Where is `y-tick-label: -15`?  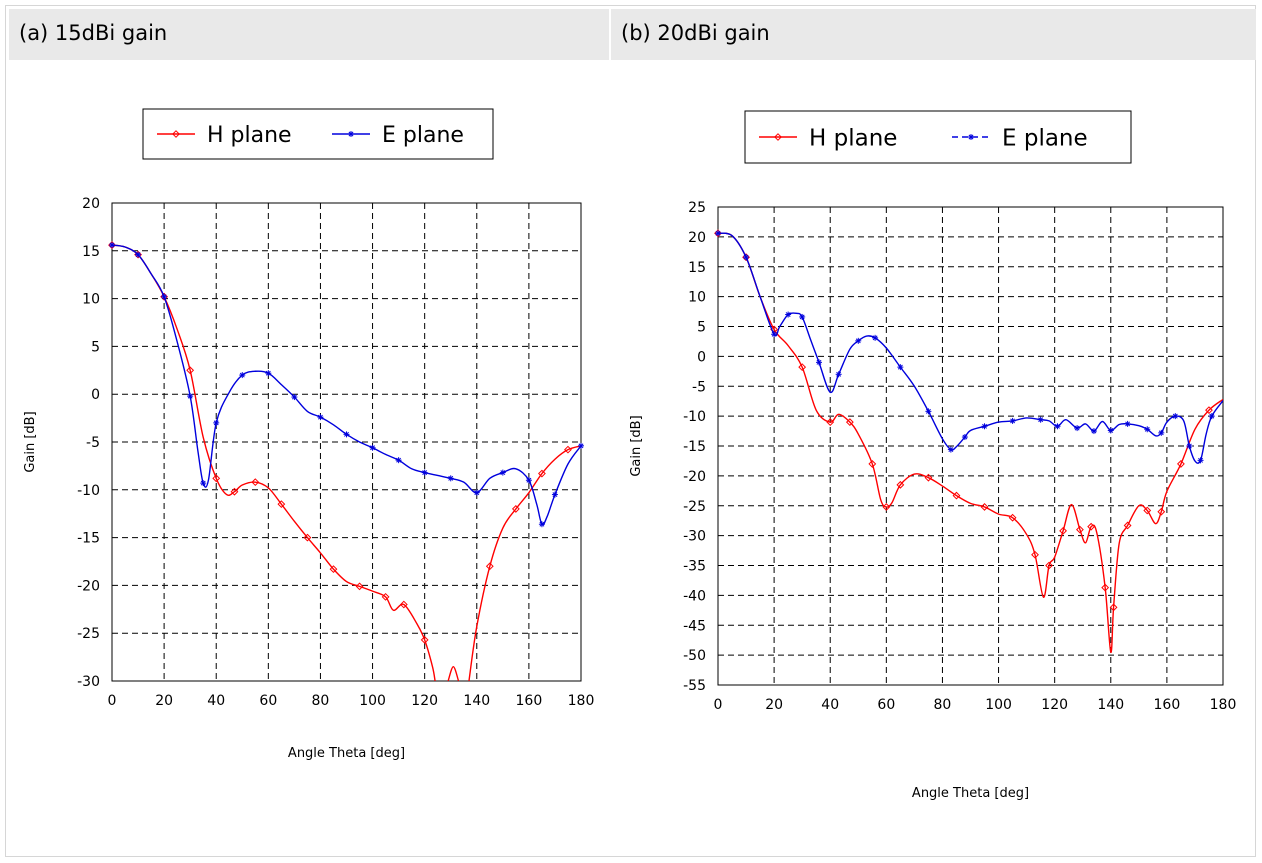
y-tick-label: -15 is located at coordinates (694, 447).